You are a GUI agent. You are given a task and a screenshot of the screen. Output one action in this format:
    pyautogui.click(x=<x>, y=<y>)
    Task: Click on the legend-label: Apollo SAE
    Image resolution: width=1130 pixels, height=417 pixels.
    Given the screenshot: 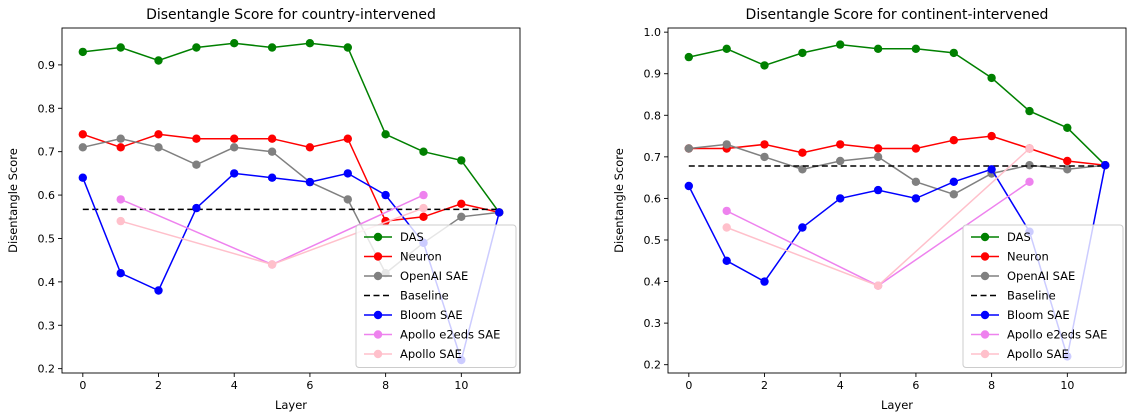 What is the action you would take?
    pyautogui.click(x=1038, y=354)
    